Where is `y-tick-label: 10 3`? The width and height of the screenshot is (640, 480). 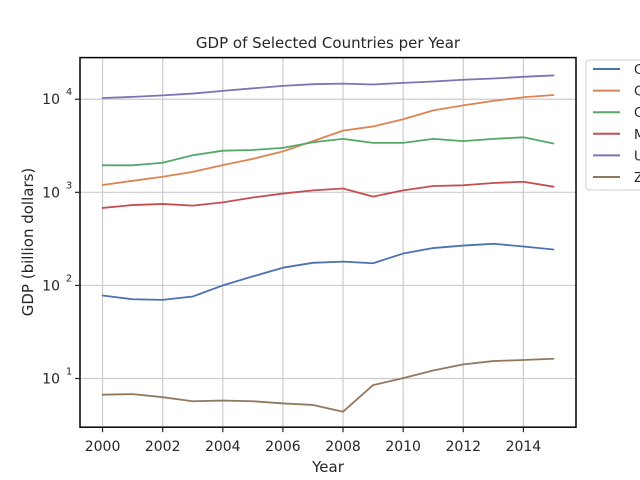 y-tick-label: 10 3 is located at coordinates (57, 190).